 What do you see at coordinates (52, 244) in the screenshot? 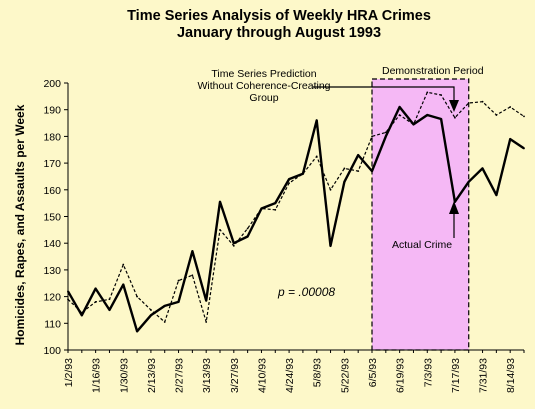
I see `y-tick-label: 140` at bounding box center [52, 244].